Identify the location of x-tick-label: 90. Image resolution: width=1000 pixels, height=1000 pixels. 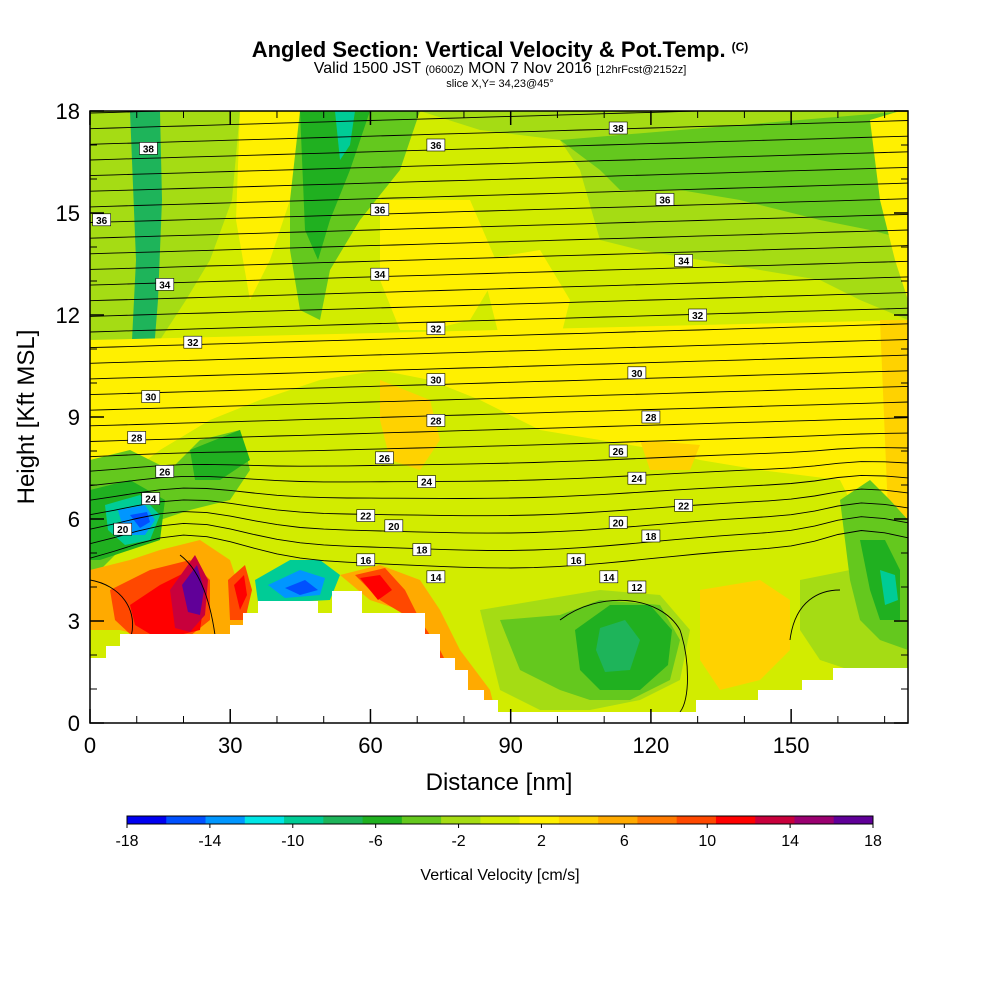
(510, 745).